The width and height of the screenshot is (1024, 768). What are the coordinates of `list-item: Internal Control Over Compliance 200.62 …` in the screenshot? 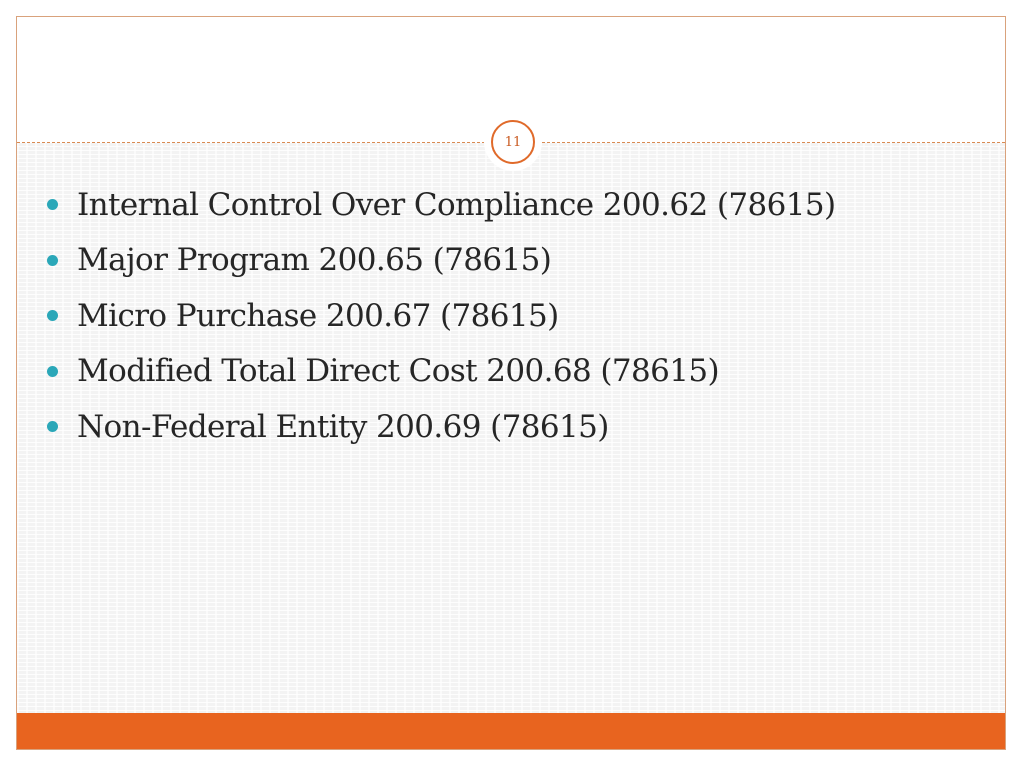 It's located at (441, 205).